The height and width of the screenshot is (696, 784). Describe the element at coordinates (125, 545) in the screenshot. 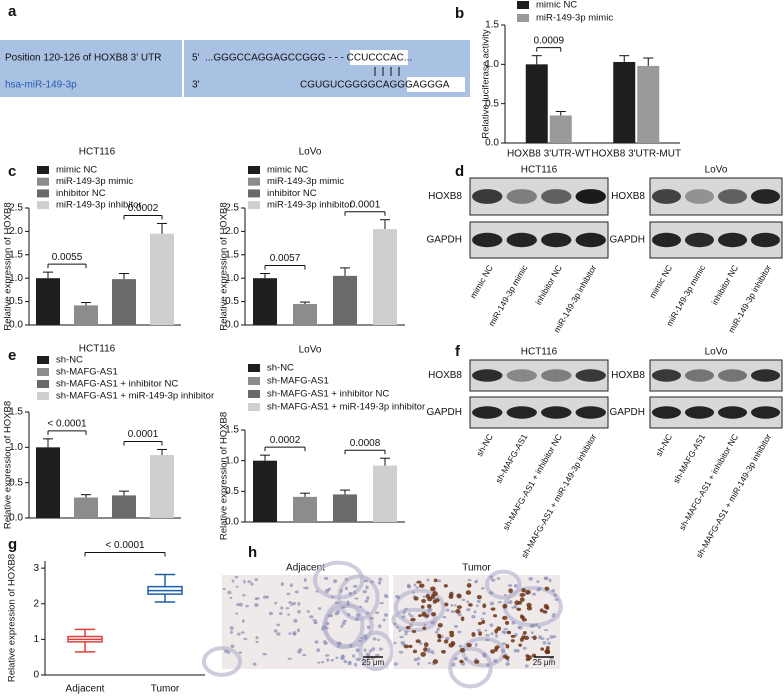

I see `p-value: < 0.0001` at that location.